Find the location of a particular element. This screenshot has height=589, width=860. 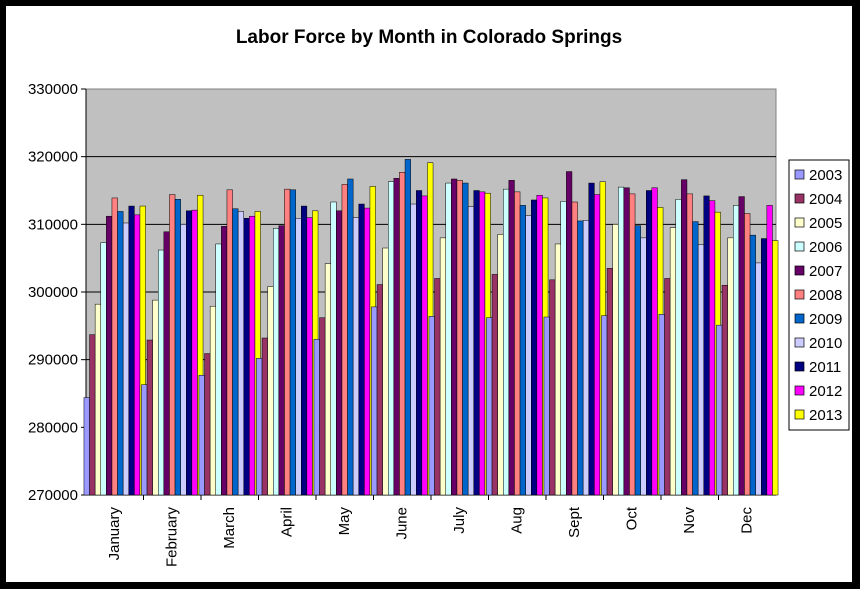

chart-title: Labor Force by Month in Colorado Springs is located at coordinates (429, 37).